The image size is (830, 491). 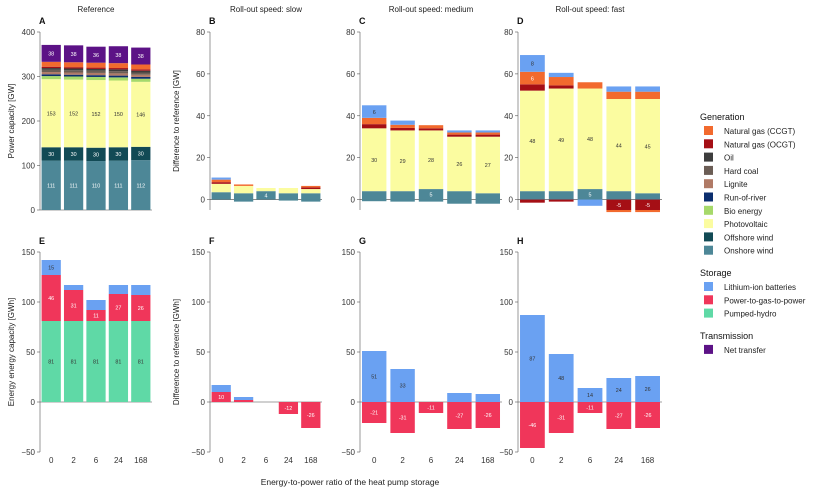 I want to click on bar-A-4-net-transfer, so click(x=141, y=56).